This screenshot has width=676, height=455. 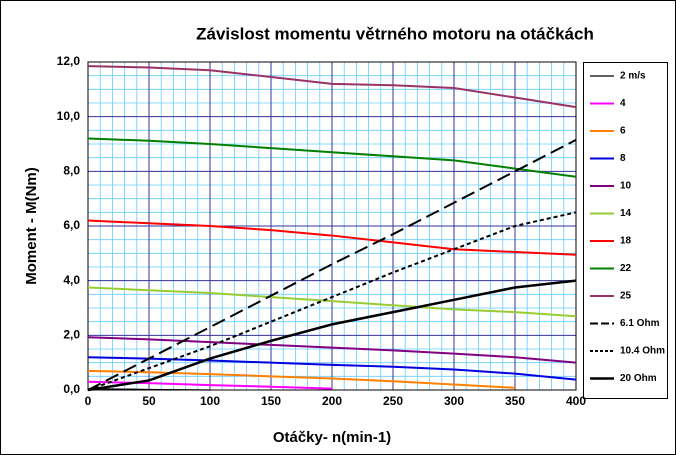 I want to click on x-tick-label: 350, so click(x=515, y=401).